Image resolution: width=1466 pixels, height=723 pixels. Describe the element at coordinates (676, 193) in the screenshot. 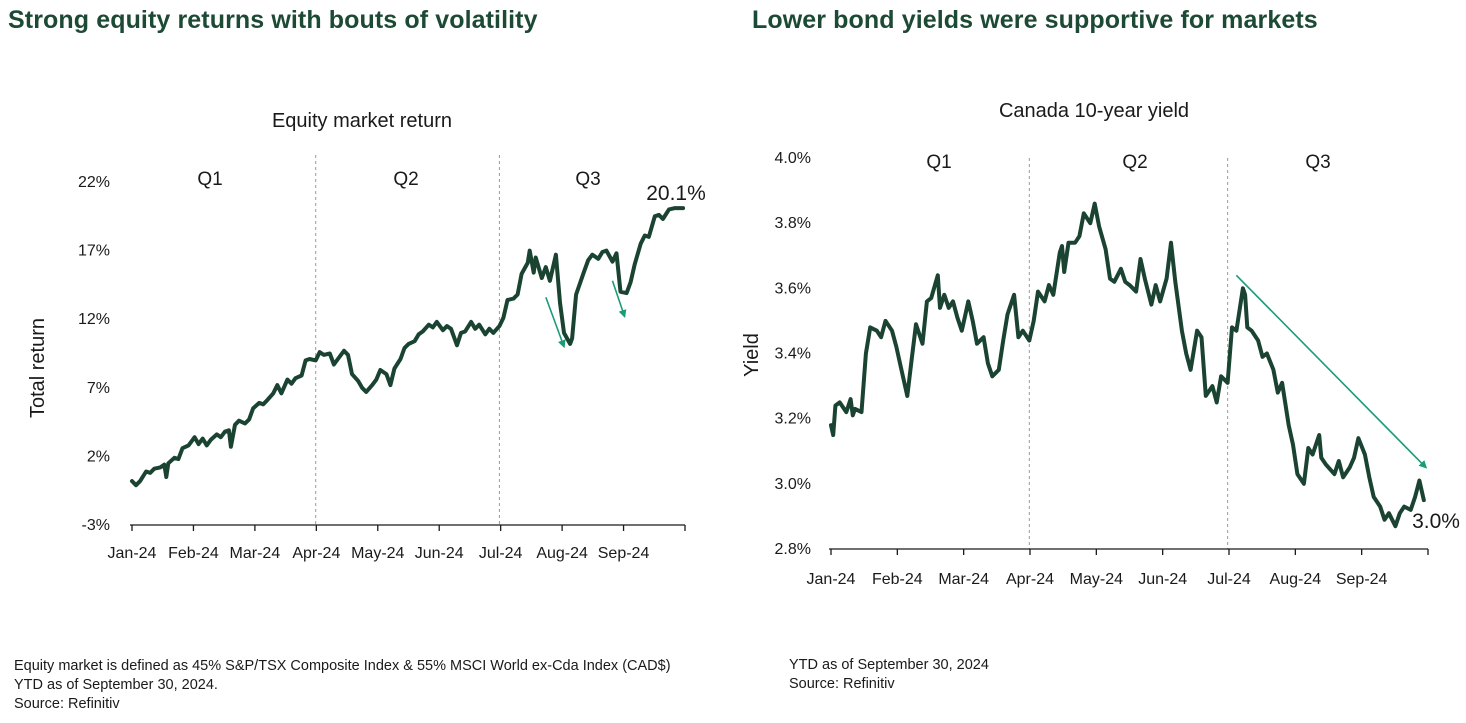

I see `end-value-label: 20.1%` at that location.